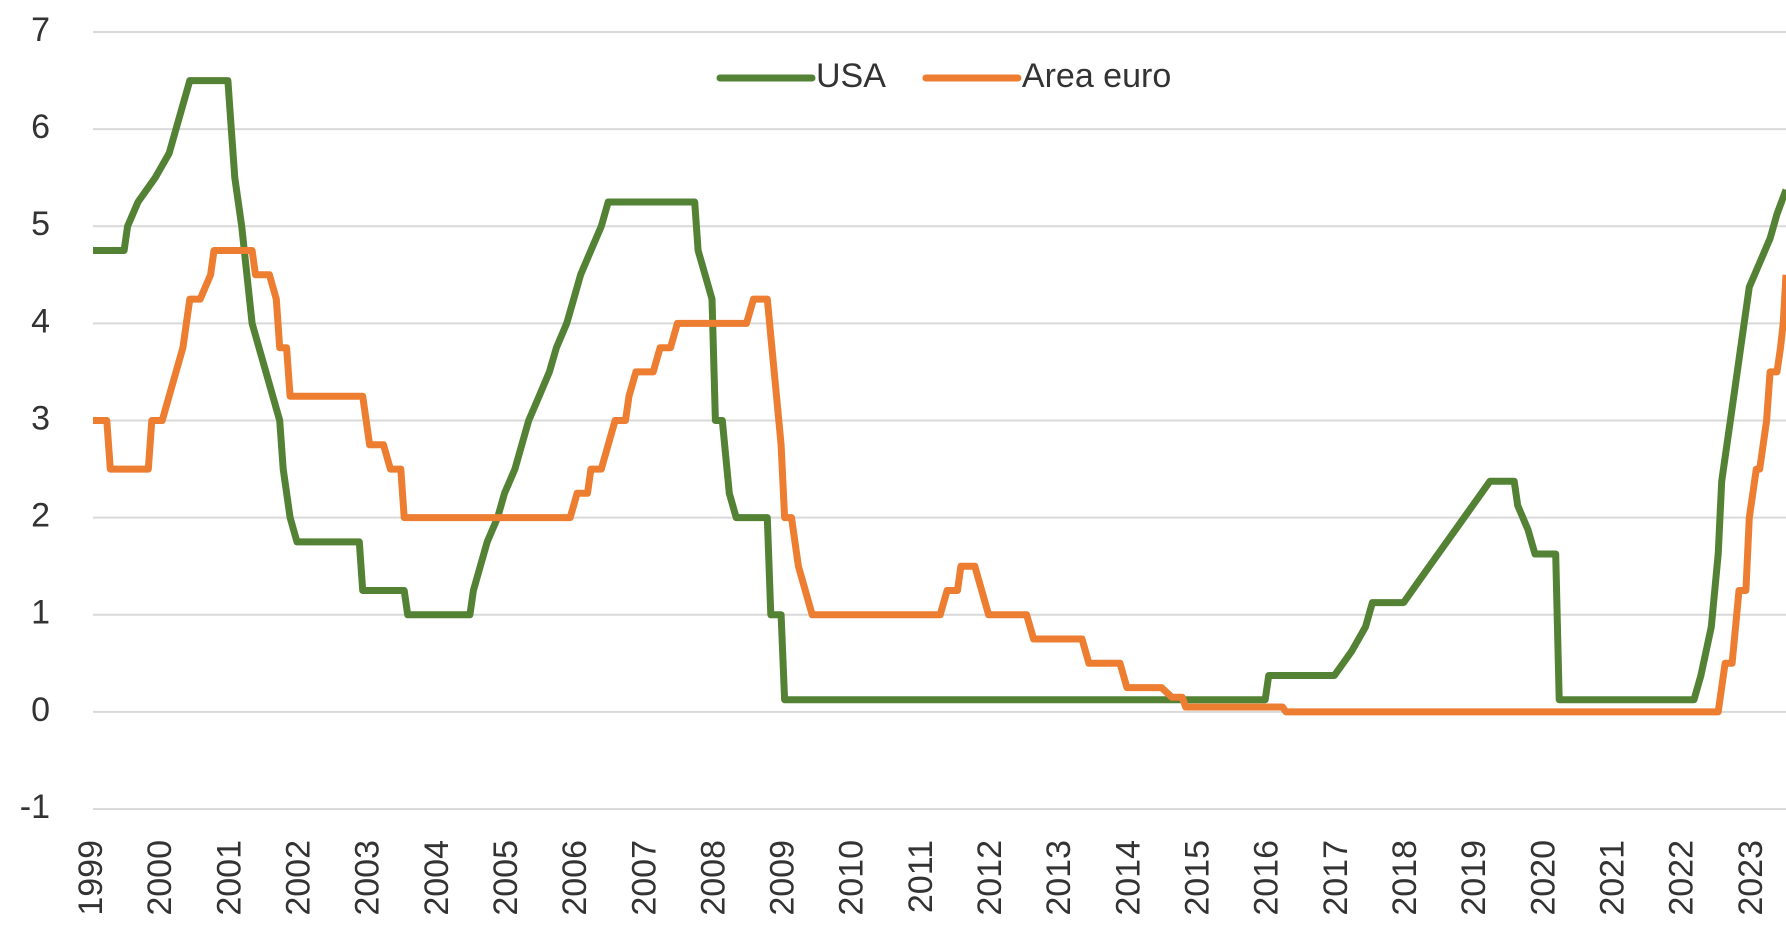  I want to click on x-tick-label: 2003, so click(368, 878).